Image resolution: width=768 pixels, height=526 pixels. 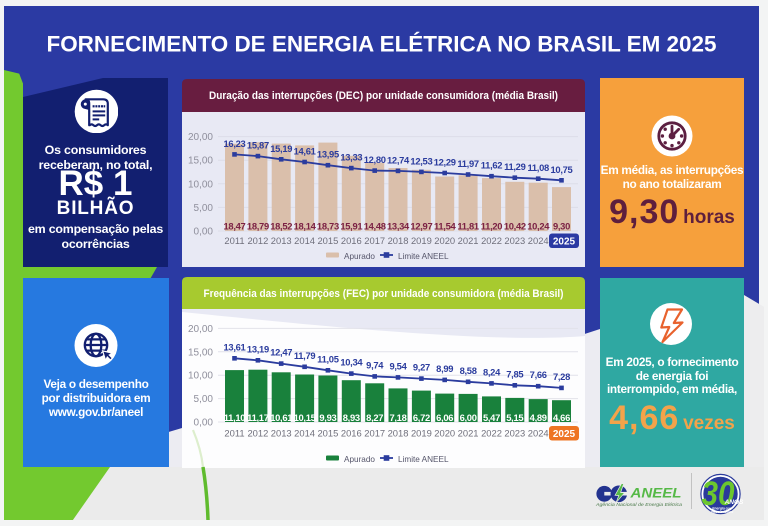 I want to click on svg-text: 13,19, so click(x=258, y=348).